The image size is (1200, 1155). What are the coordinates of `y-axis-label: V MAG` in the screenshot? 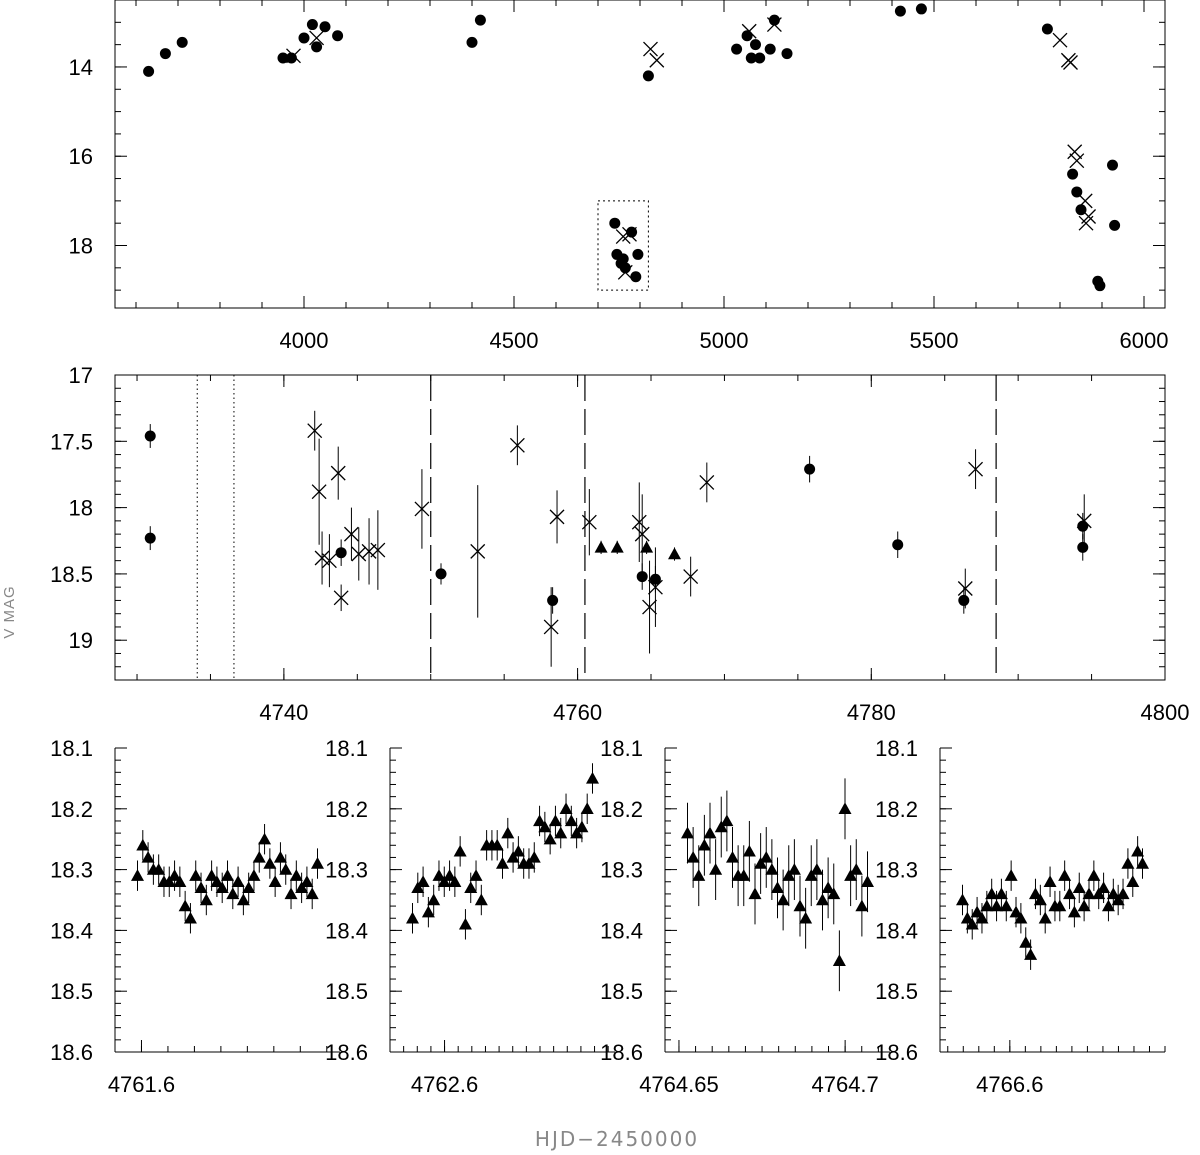 It's located at (9, 611).